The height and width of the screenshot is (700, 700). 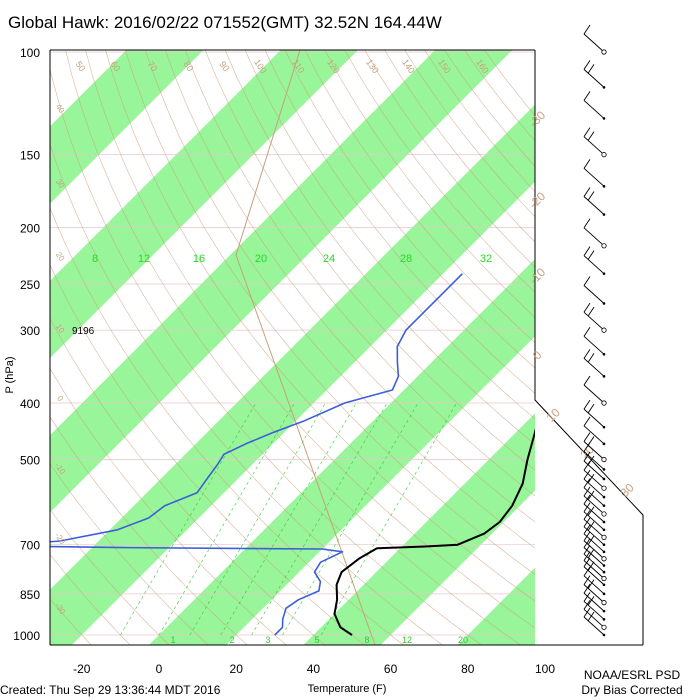 I want to click on x-tick-label: 60, so click(x=391, y=669).